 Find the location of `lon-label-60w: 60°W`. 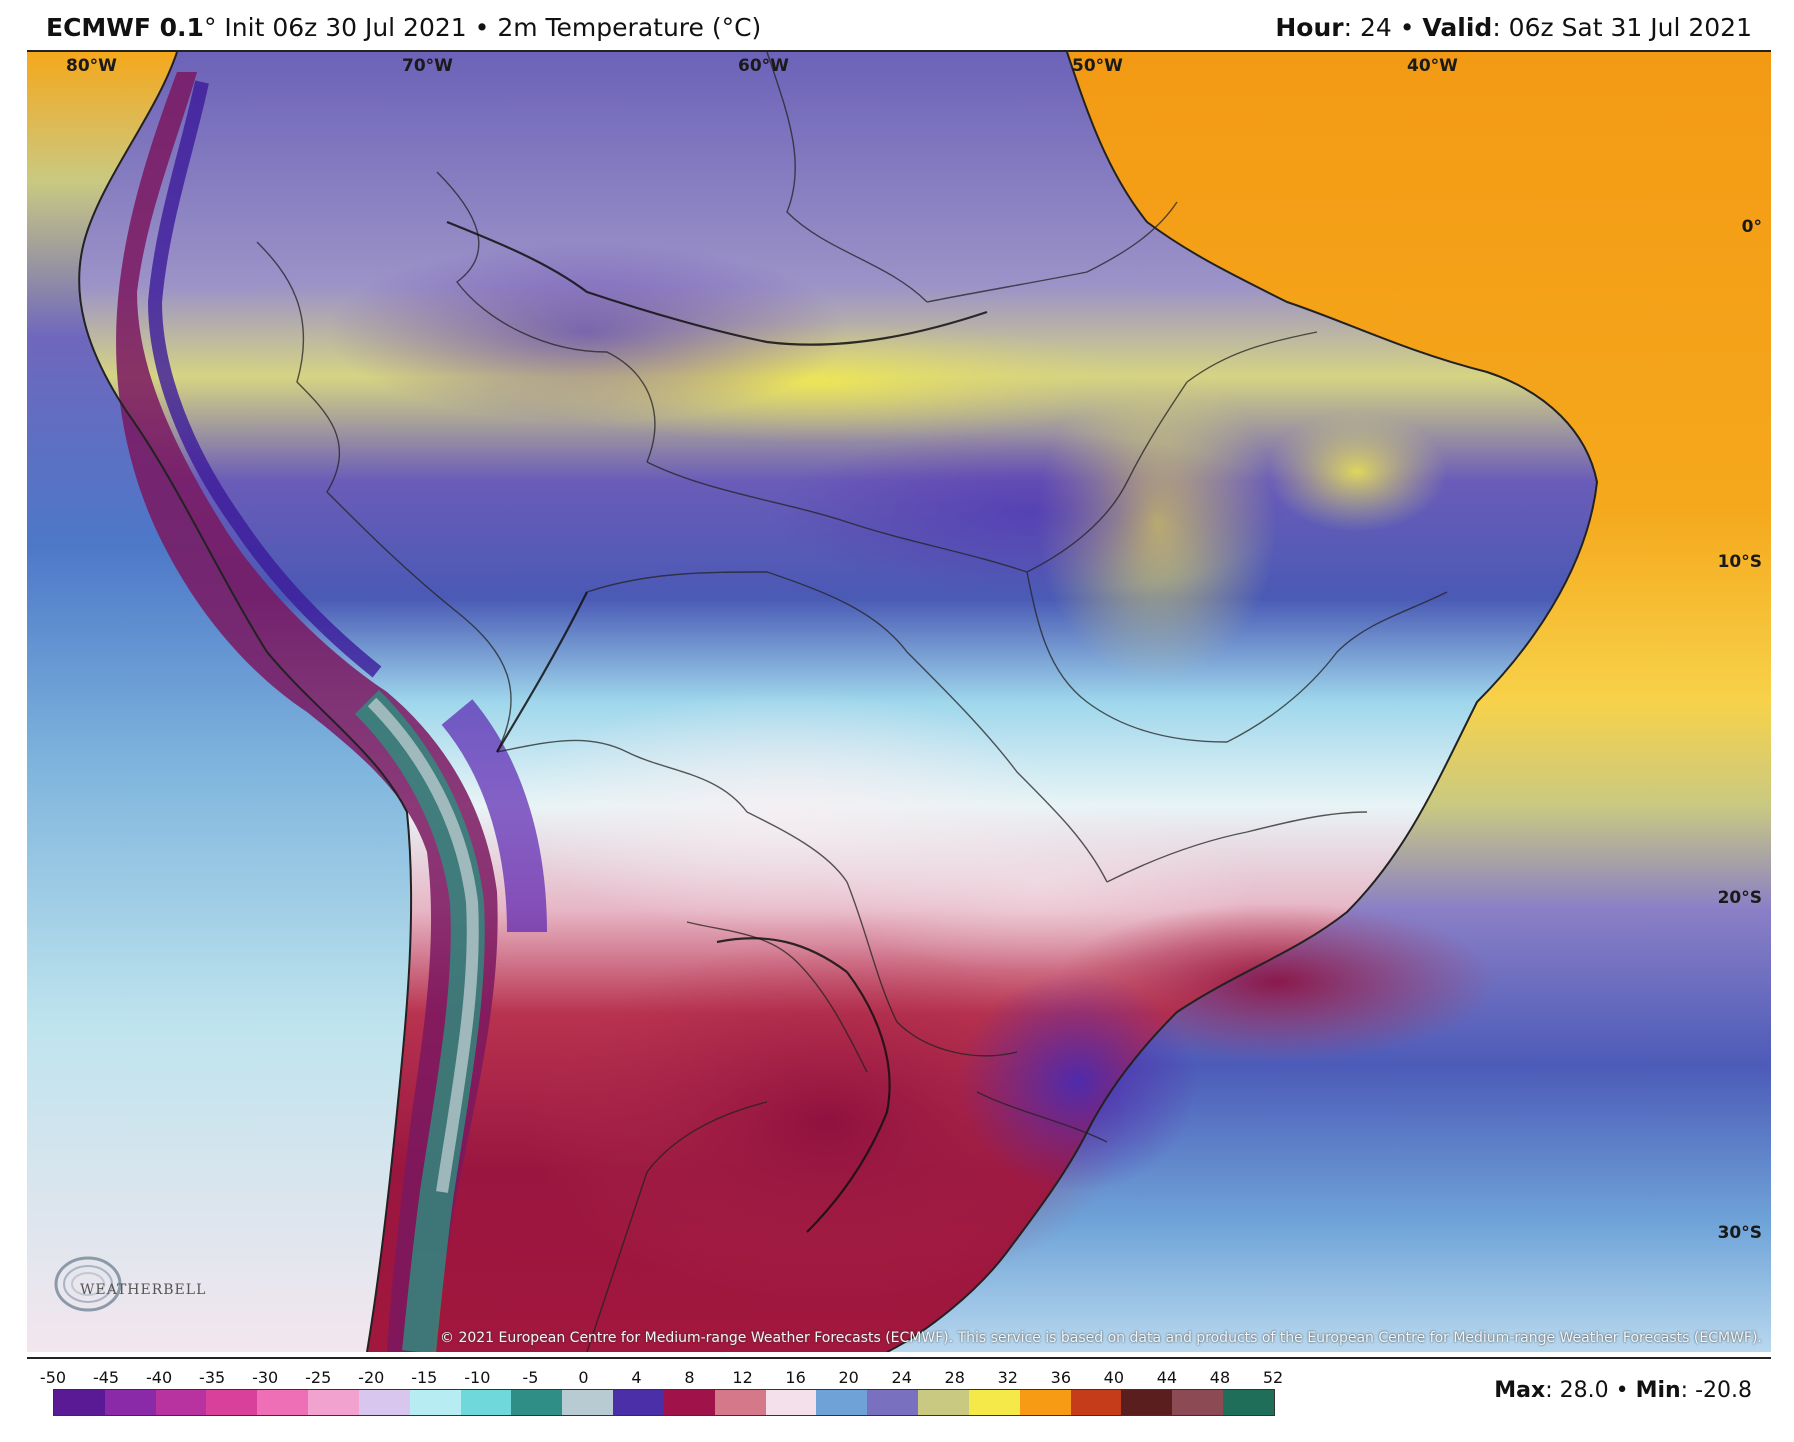

lon-label-60w: 60°W is located at coordinates (763, 66).